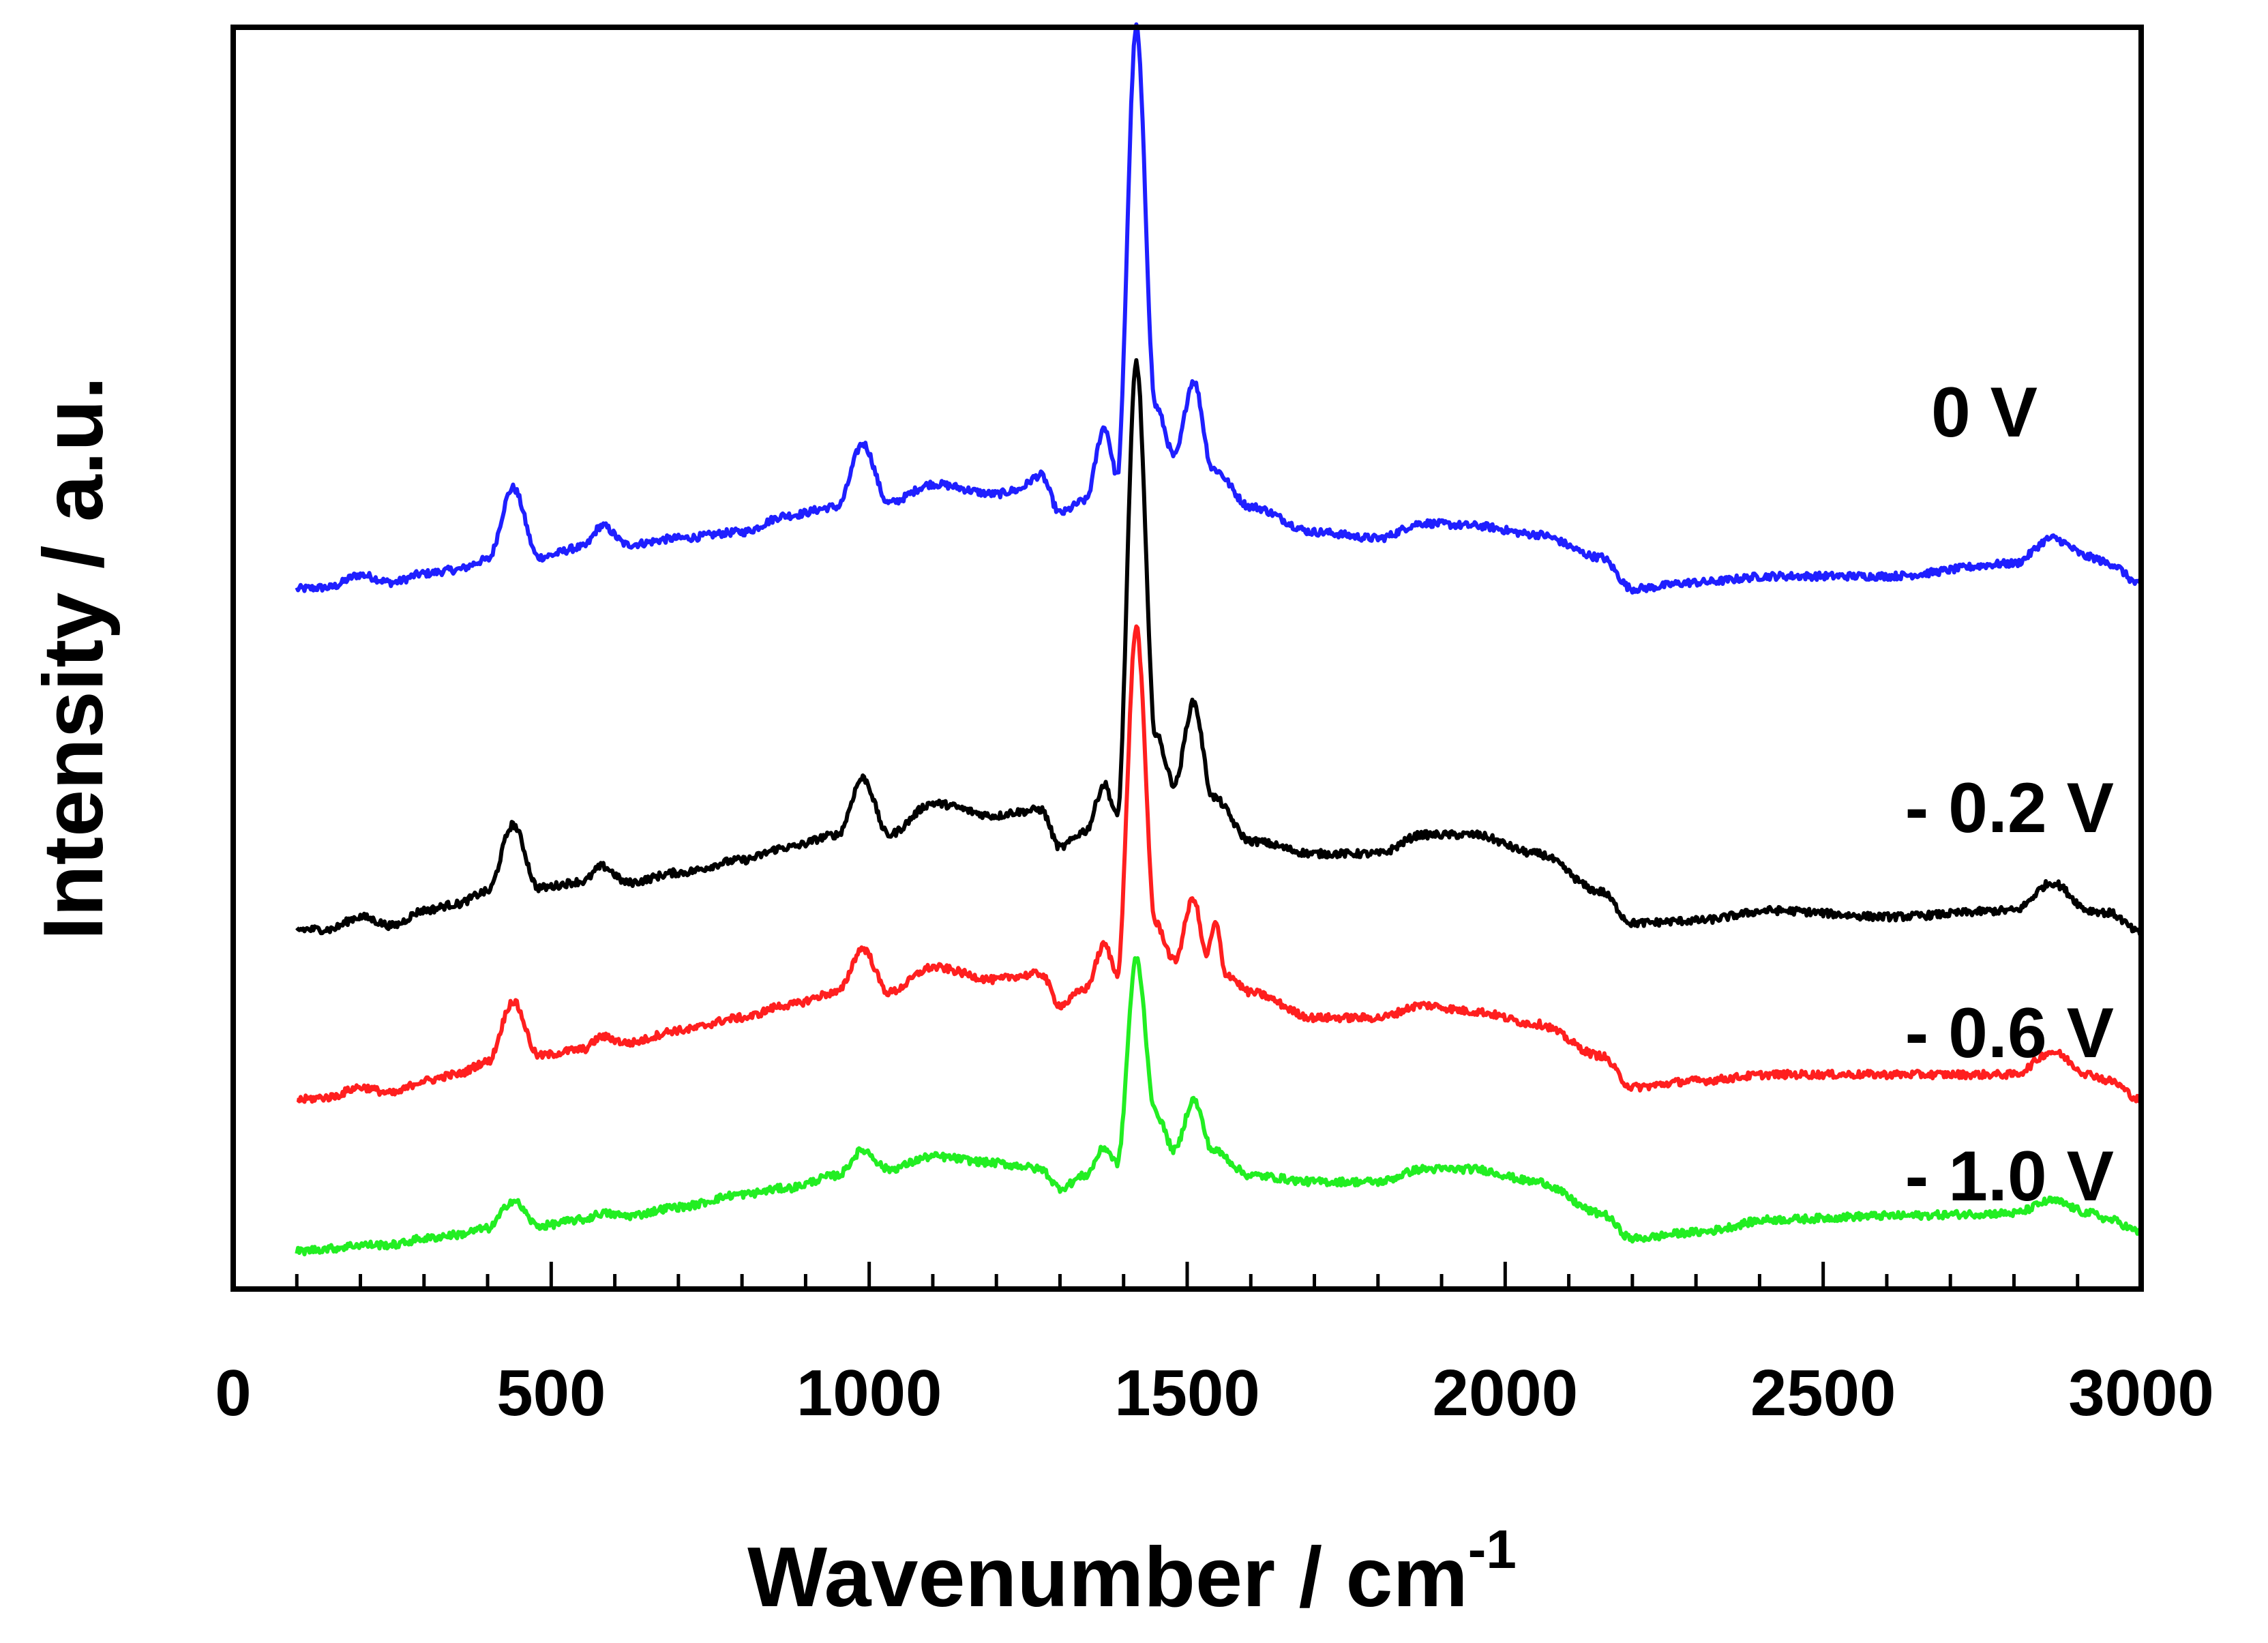  I want to click on series-label-4: - 1.0 V, so click(2010, 1176).